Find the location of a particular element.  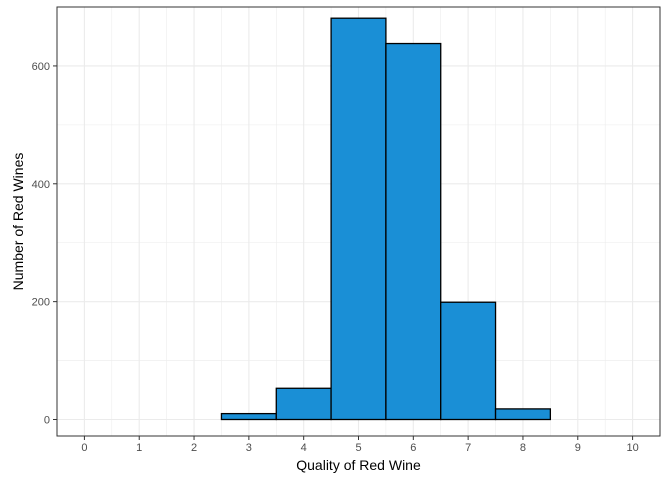

x-axis-ticks: 0 1 2 3 4 5 6 7 8 9 10 is located at coordinates (360, 445).